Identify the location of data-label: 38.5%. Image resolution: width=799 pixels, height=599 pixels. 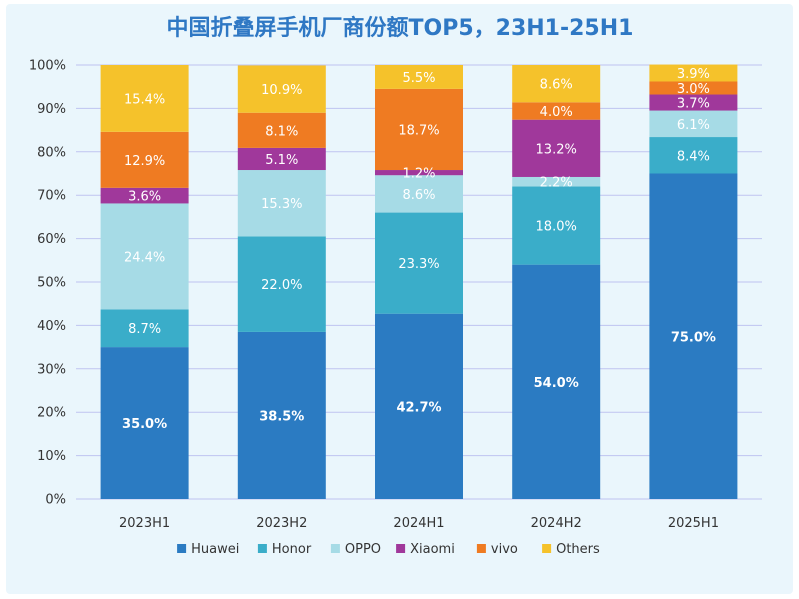
(281, 416).